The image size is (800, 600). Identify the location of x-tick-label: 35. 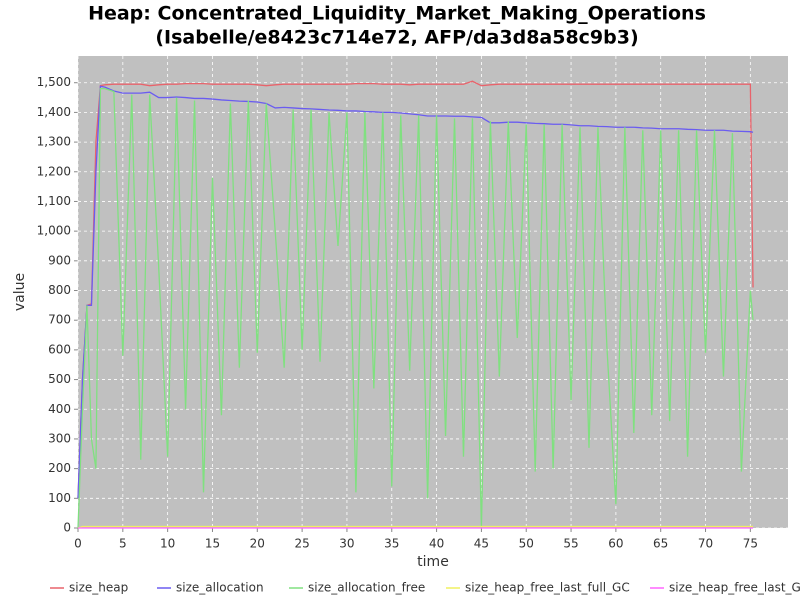
(391, 544).